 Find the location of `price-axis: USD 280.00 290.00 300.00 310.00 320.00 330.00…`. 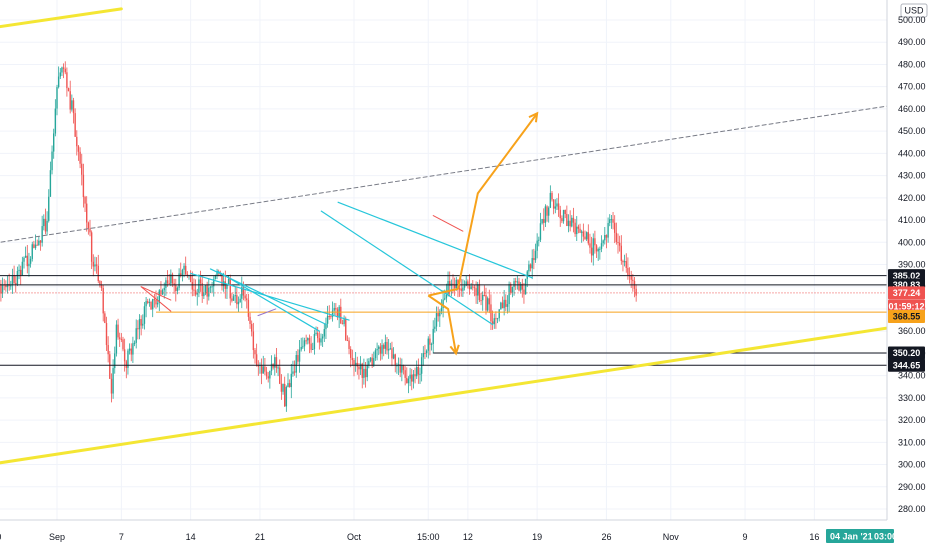

price-axis: USD 280.00 290.00 300.00 310.00 320.00 330.00… is located at coordinates (909, 260).